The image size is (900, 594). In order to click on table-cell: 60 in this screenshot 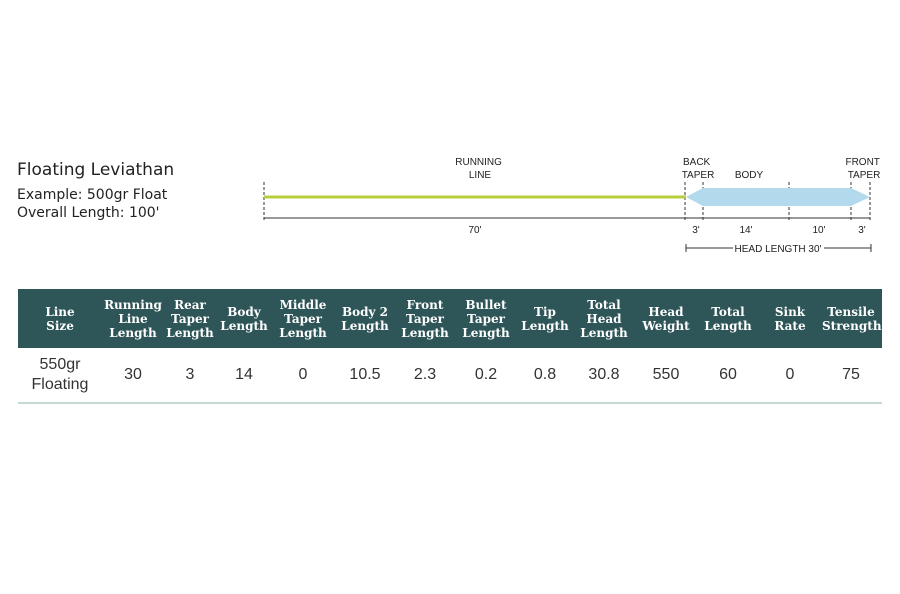, I will do `click(728, 376)`.